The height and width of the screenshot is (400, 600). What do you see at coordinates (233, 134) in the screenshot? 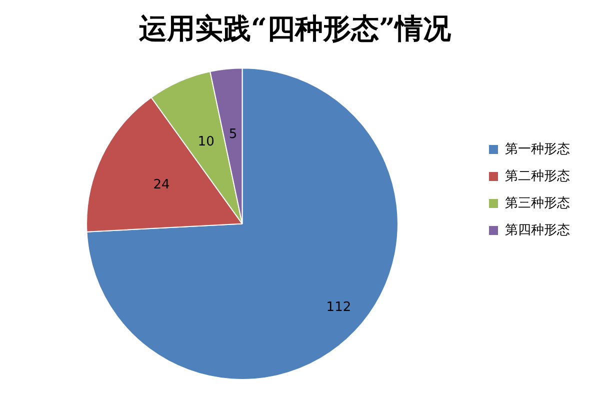
I see `data-label: 5` at bounding box center [233, 134].